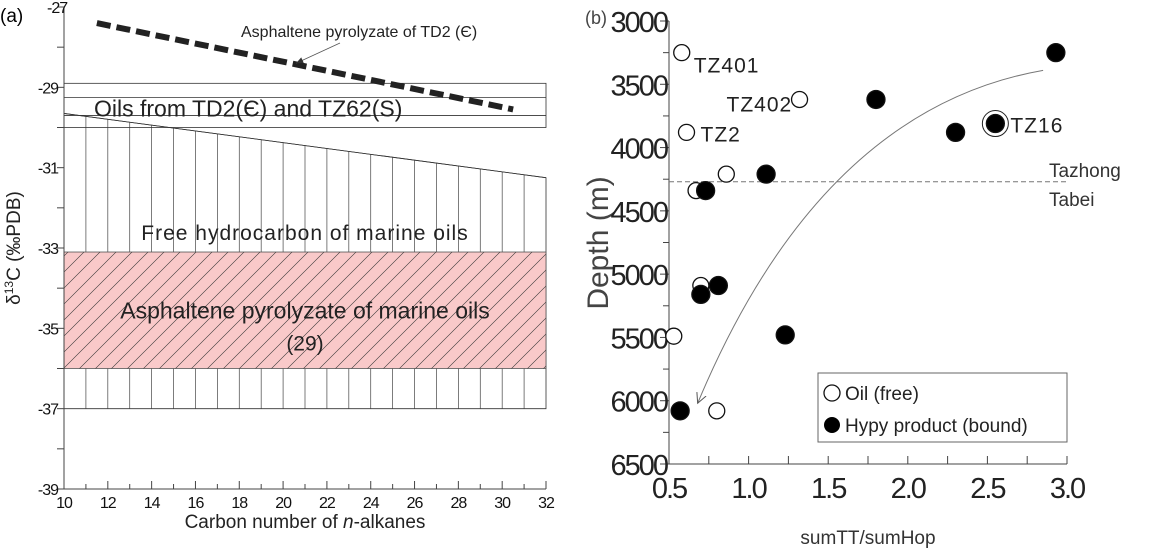 The width and height of the screenshot is (1170, 549). Describe the element at coordinates (283, 503) in the screenshot. I see `x-tick-label: 20` at that location.